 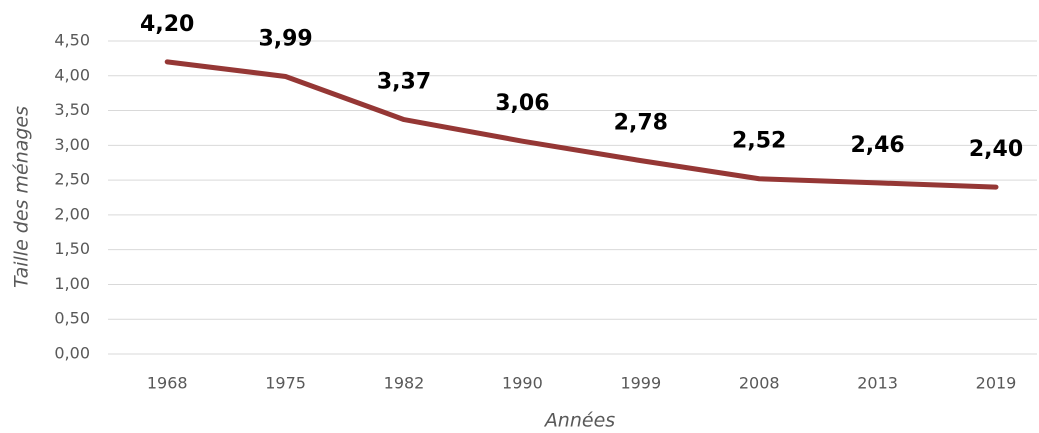 I want to click on x-tick-label: 1999, so click(x=640, y=383).